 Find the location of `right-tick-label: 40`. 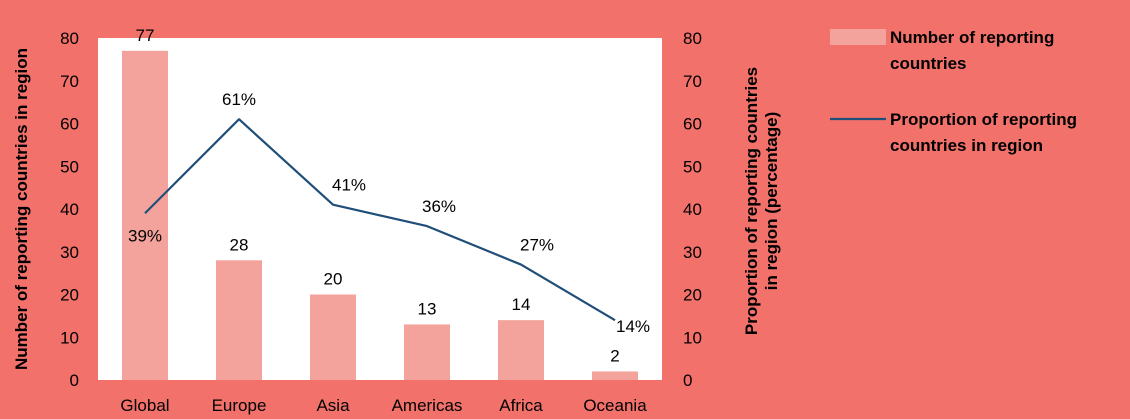

right-tick-label: 40 is located at coordinates (692, 209).